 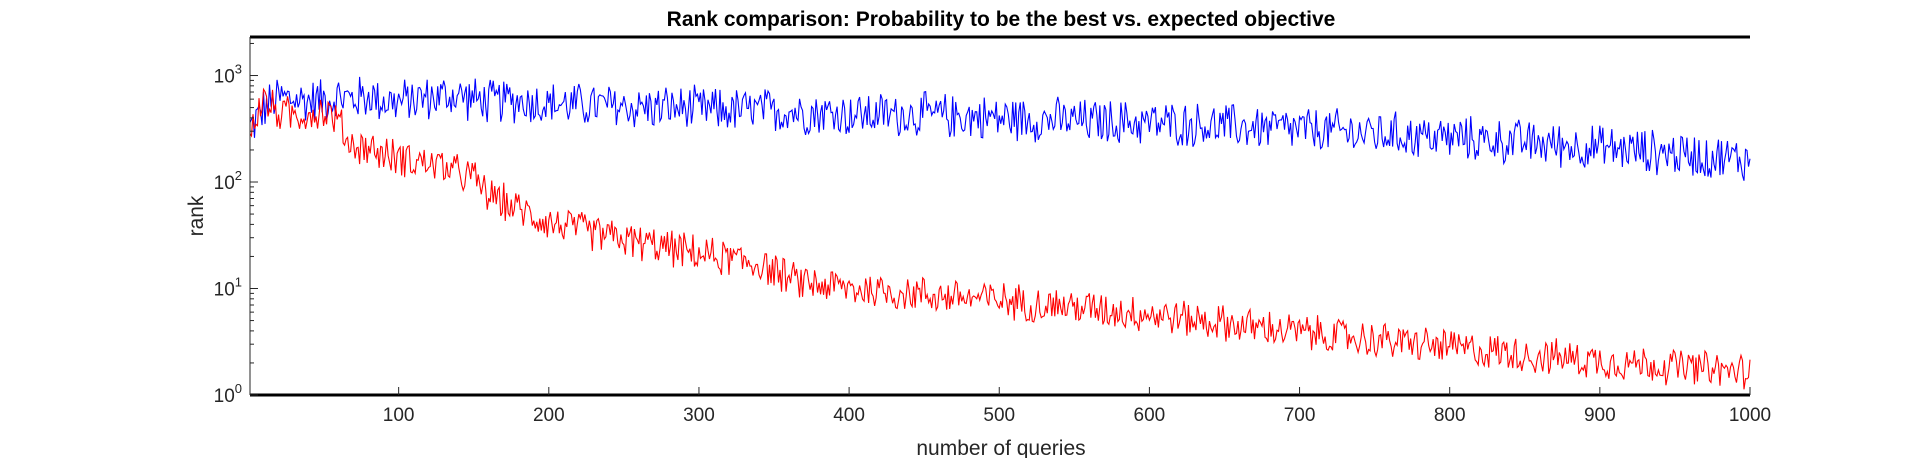 What do you see at coordinates (699, 415) in the screenshot?
I see `x-tick-label: 300` at bounding box center [699, 415].